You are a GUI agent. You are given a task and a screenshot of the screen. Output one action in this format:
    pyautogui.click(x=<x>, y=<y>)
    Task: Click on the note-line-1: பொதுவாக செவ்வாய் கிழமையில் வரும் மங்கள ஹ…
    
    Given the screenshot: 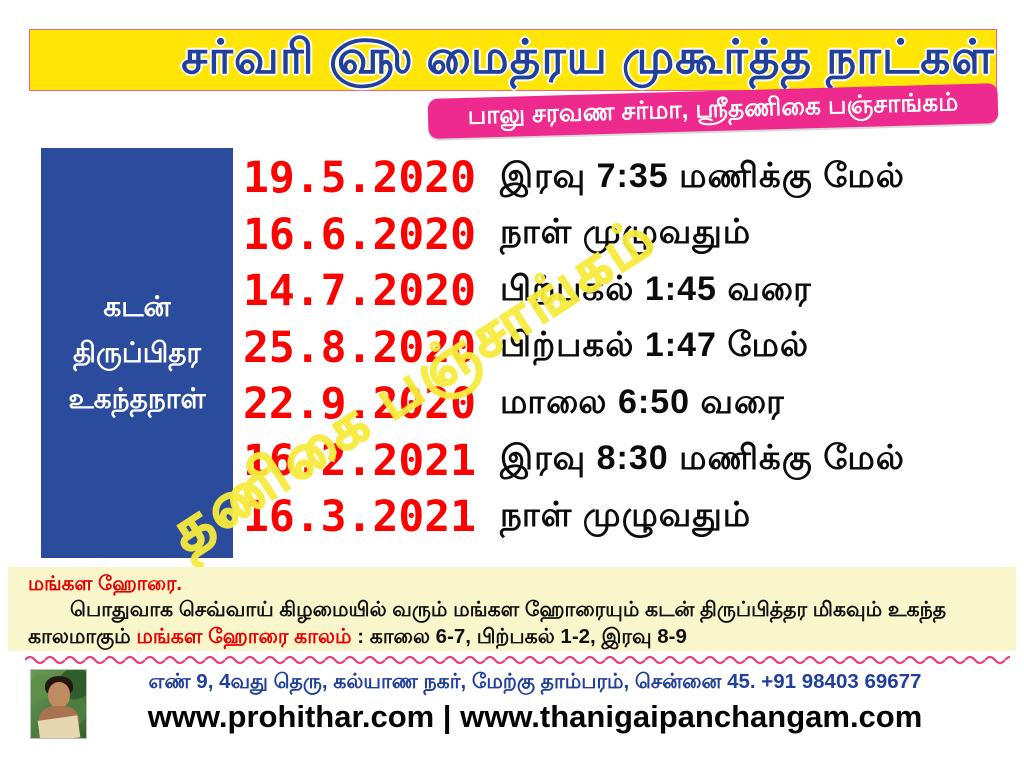 What is the action you would take?
    pyautogui.click(x=508, y=609)
    